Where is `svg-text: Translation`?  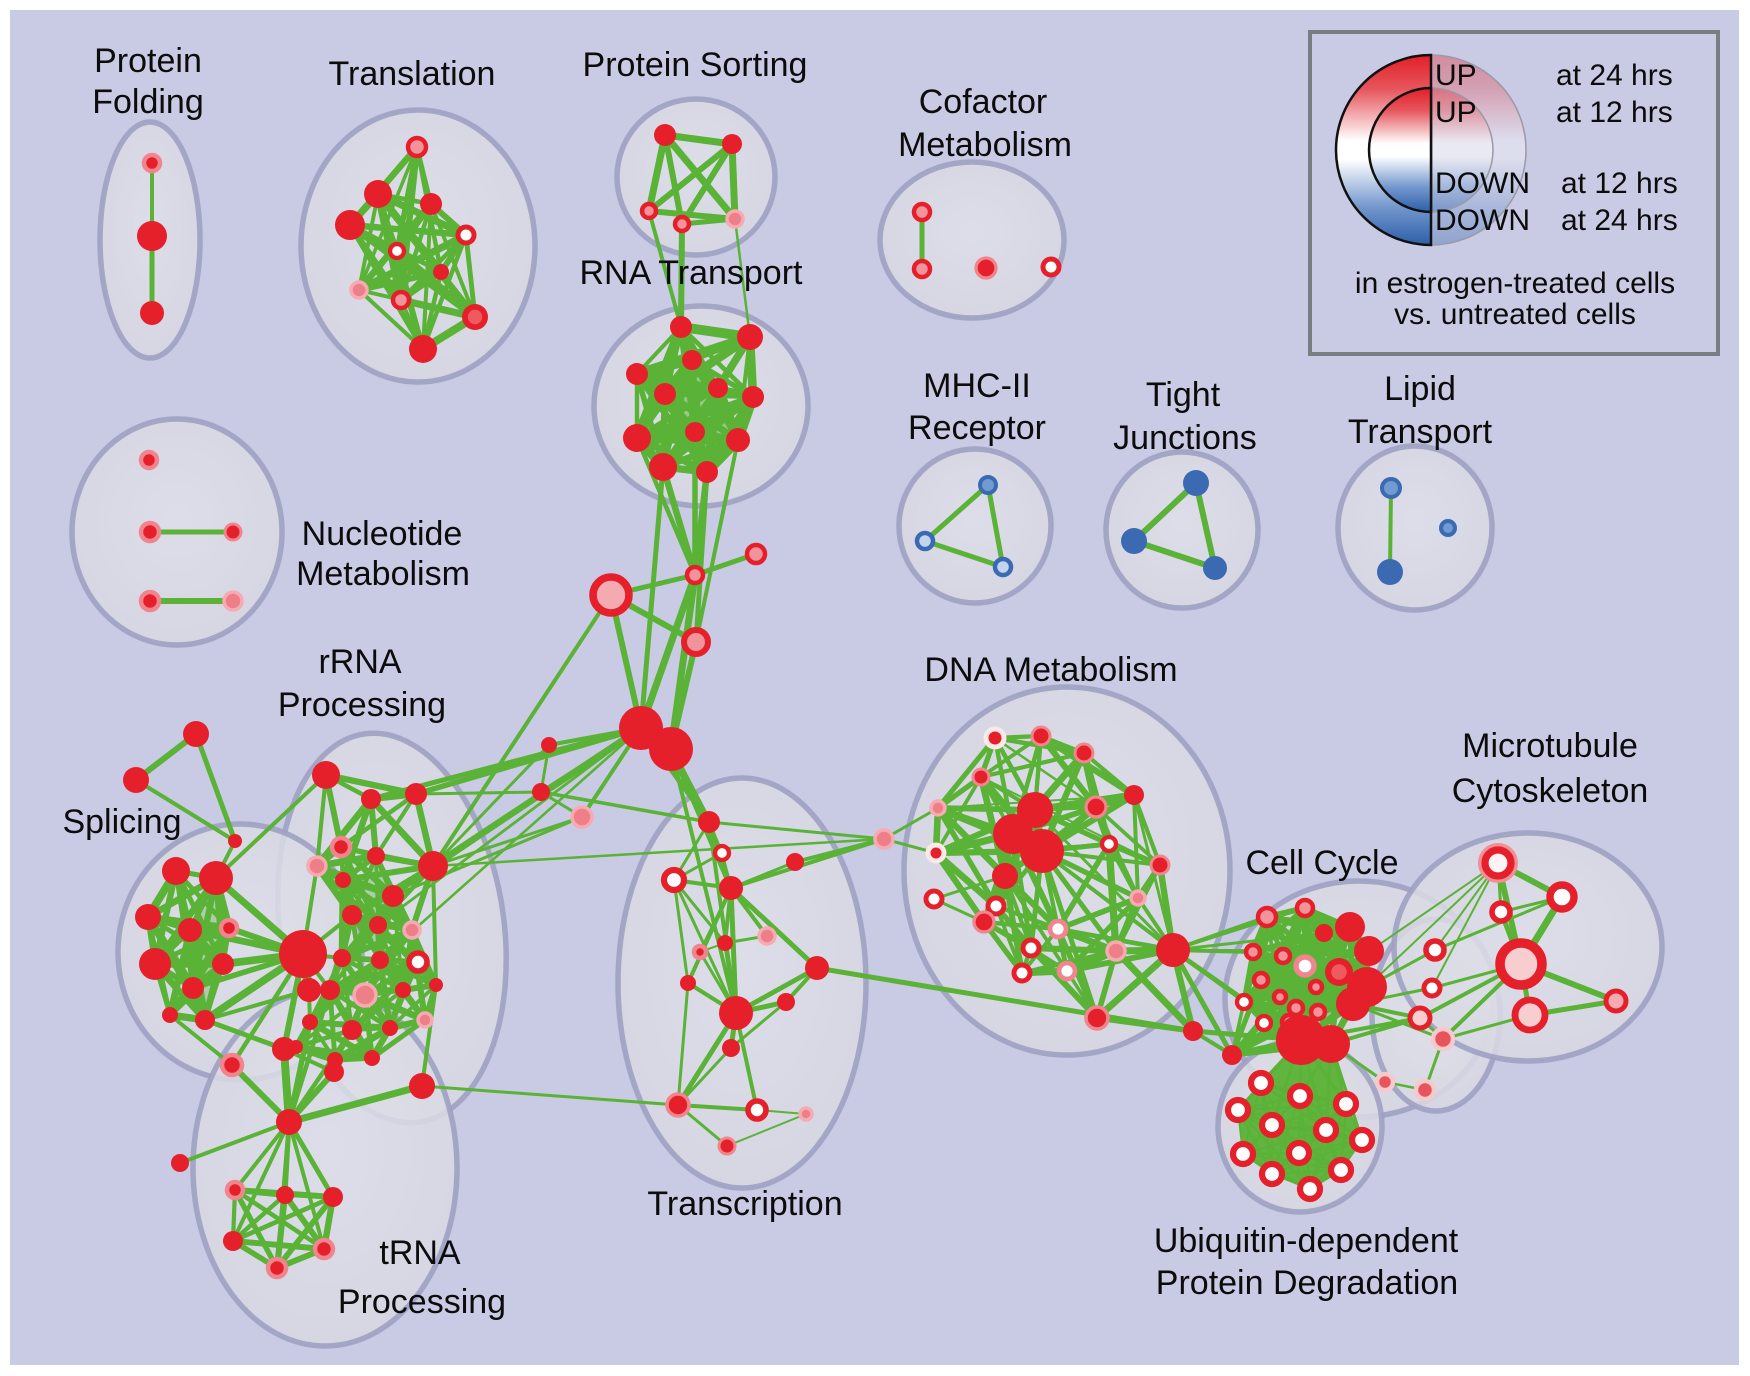
svg-text: Translation is located at coordinates (412, 74).